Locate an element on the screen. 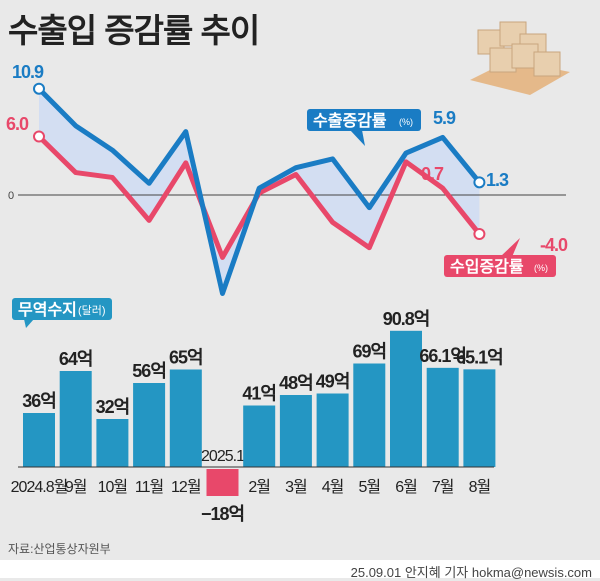 This screenshot has width=600, height=581. trade-balance-legend-pointer is located at coordinates (29, 323).